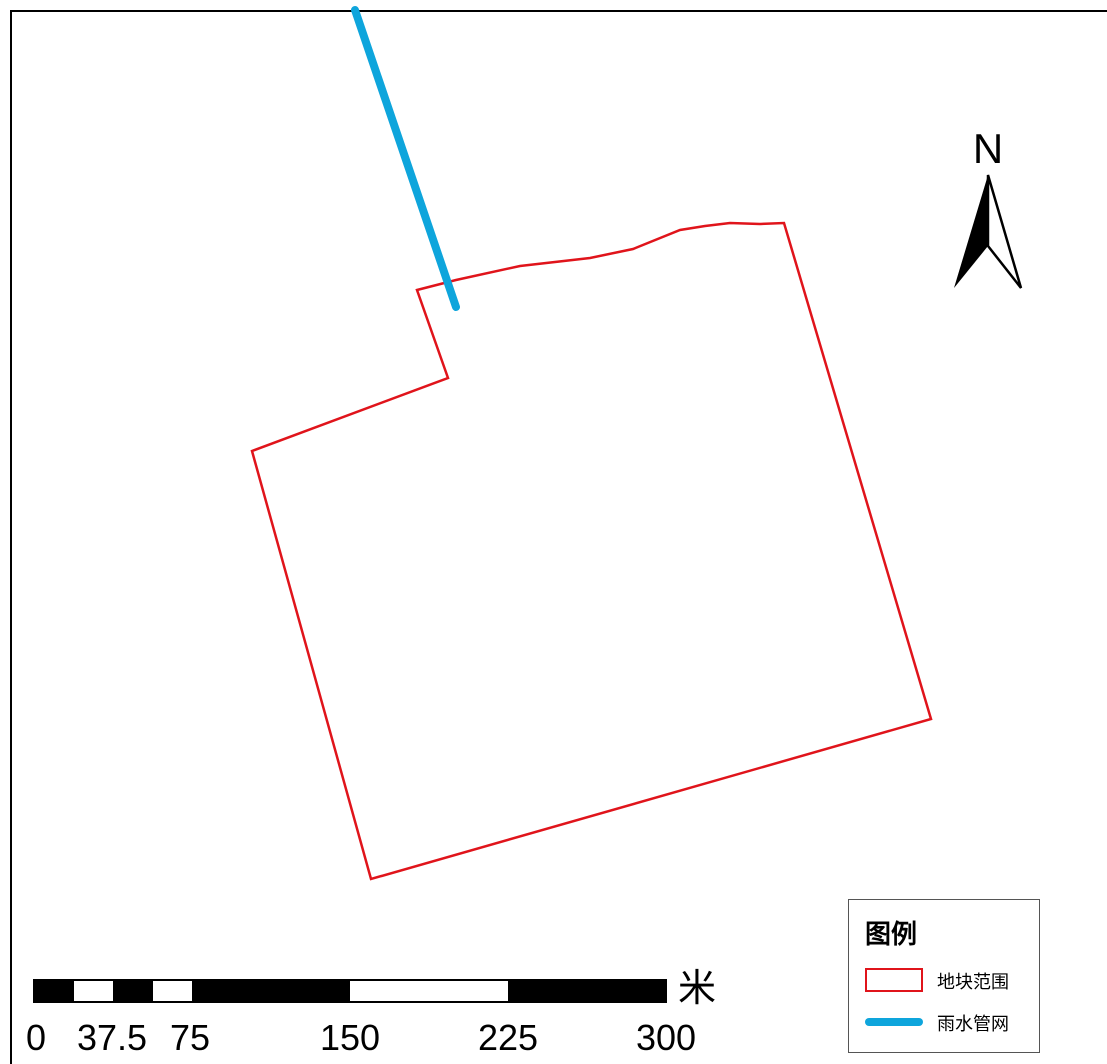 This screenshot has width=1107, height=1064. I want to click on legend-item-storm-pipe: 雨水管网, so click(950, 1023).